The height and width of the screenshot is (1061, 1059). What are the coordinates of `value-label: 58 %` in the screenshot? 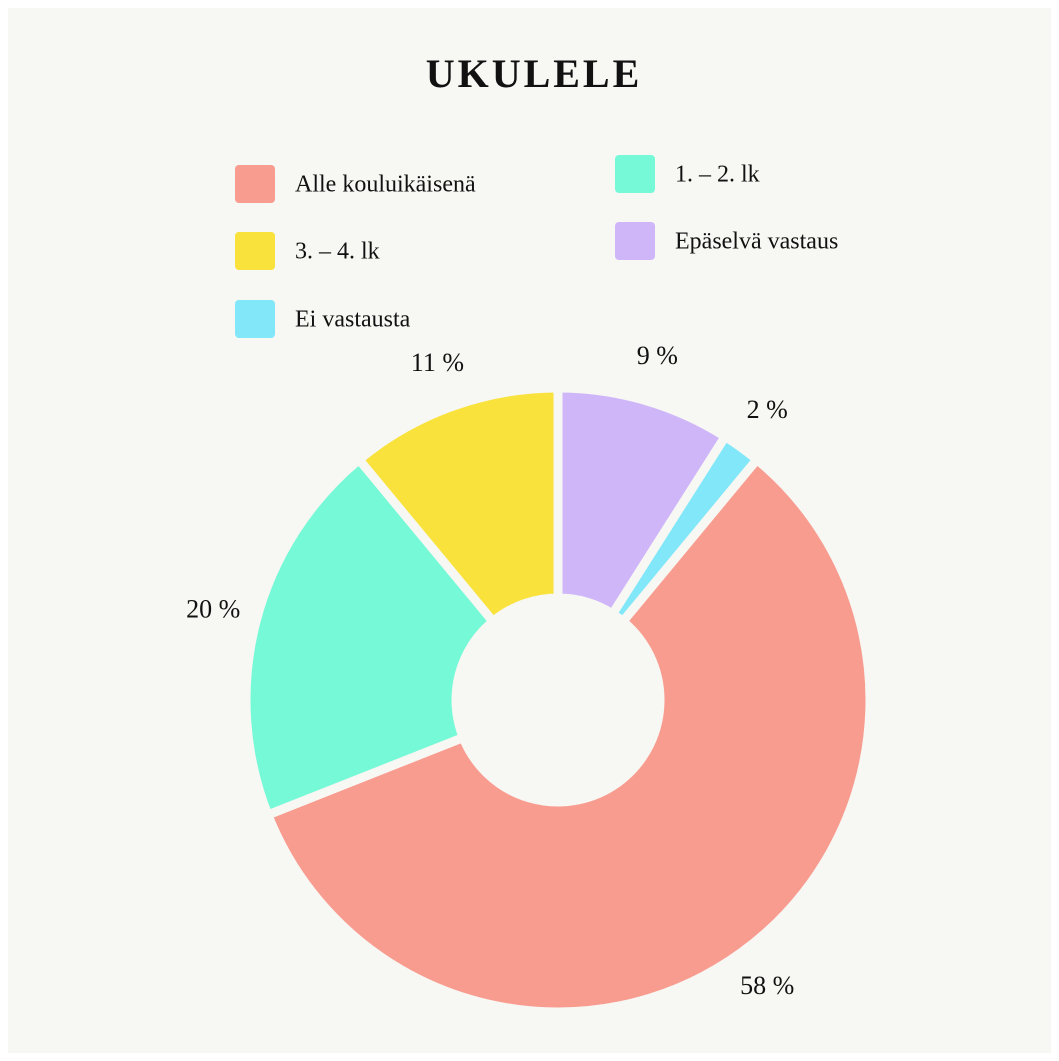 It's located at (767, 985).